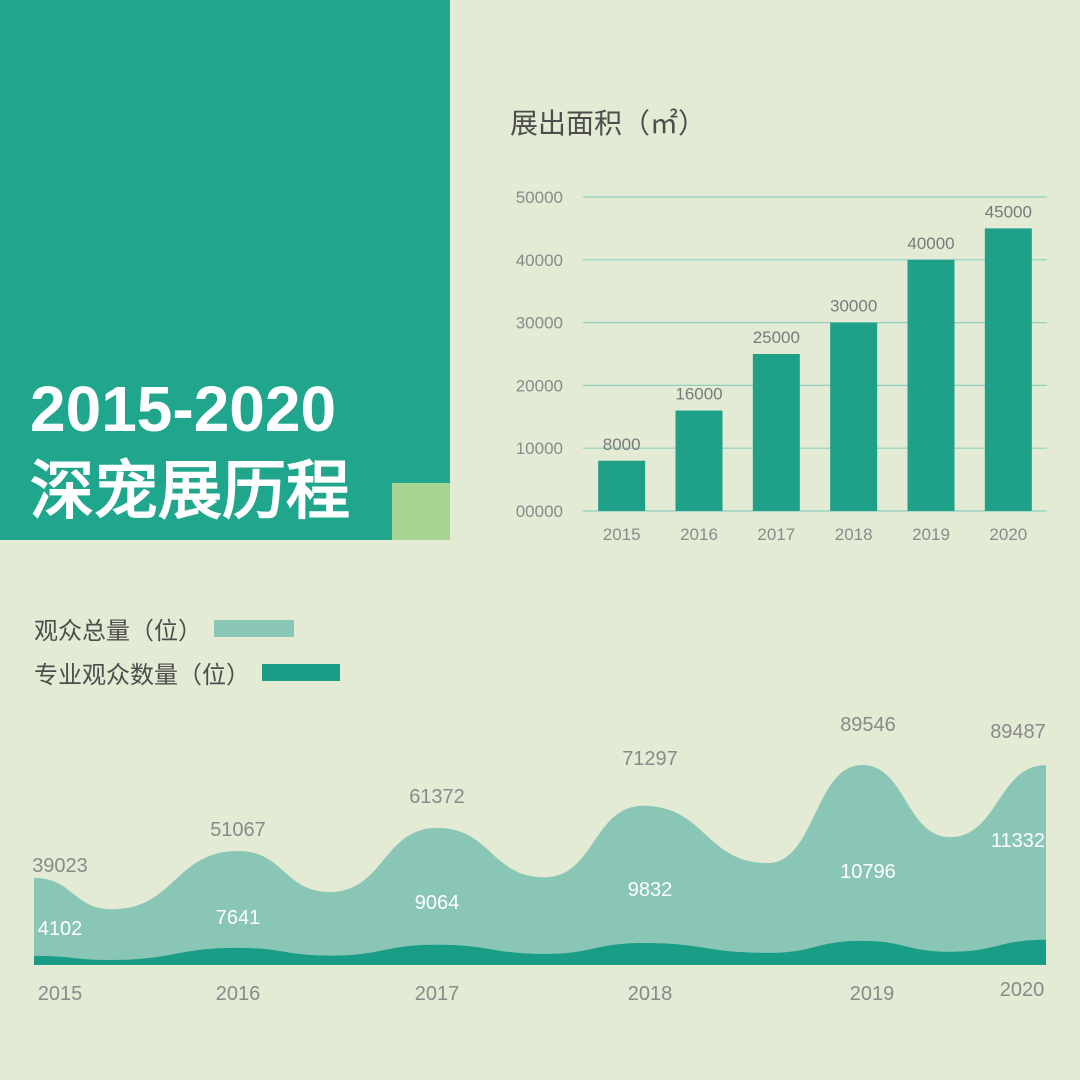 This screenshot has width=1080, height=1080. I want to click on total-value-label: 39023, so click(60, 866).